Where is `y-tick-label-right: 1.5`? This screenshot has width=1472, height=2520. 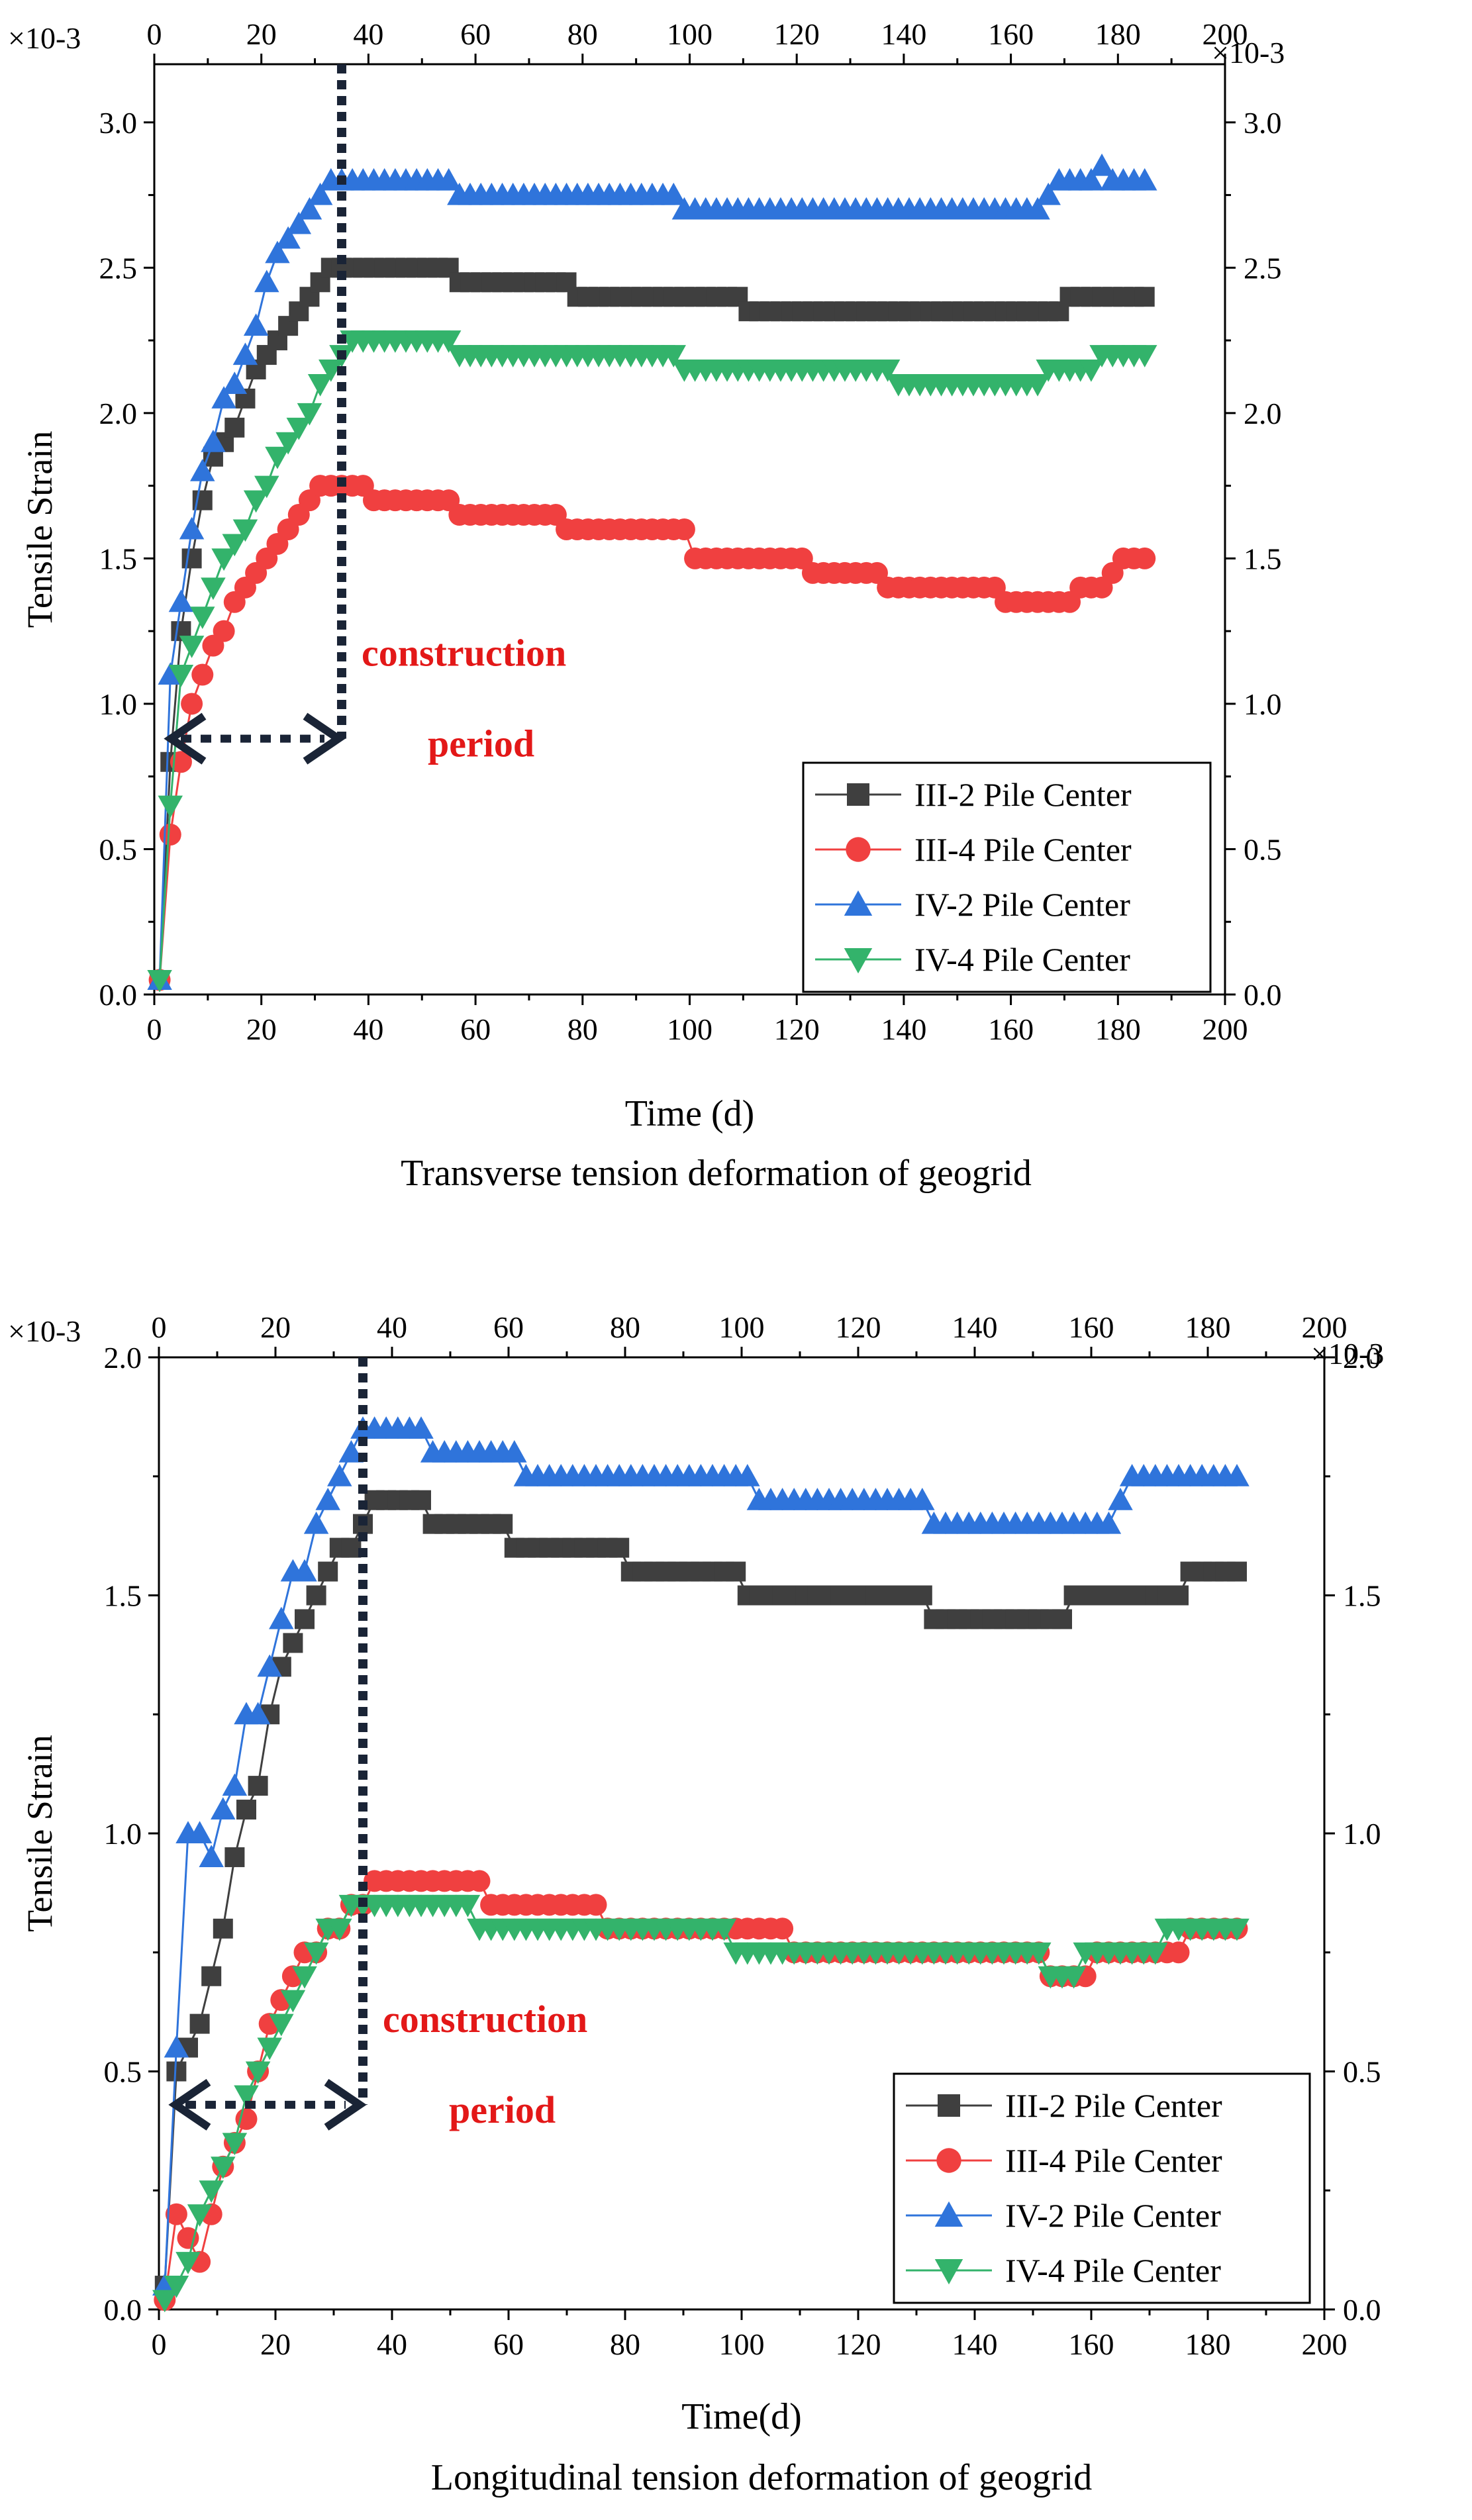 y-tick-label-right: 1.5 is located at coordinates (1362, 1596).